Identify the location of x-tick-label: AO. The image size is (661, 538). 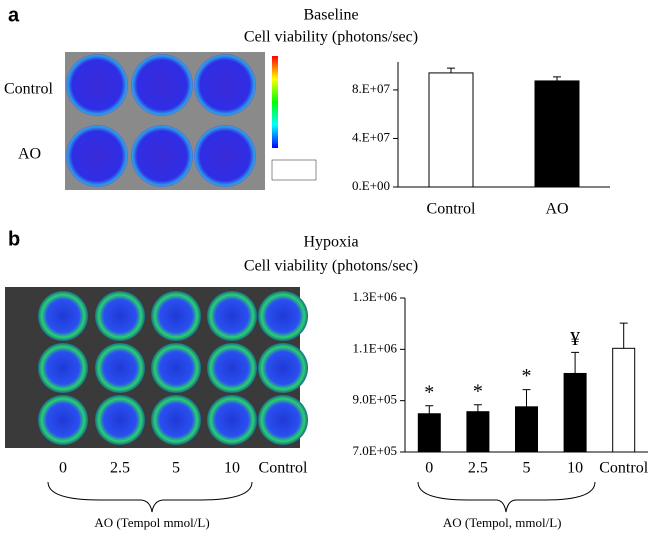
(556, 209).